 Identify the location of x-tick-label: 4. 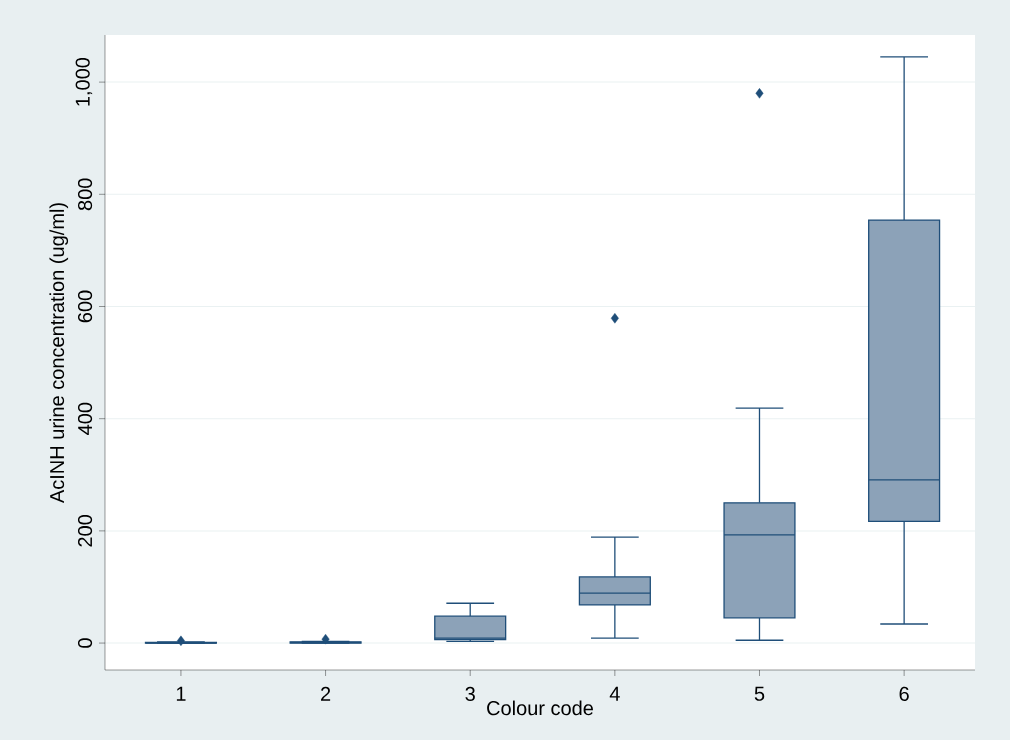
(614, 693).